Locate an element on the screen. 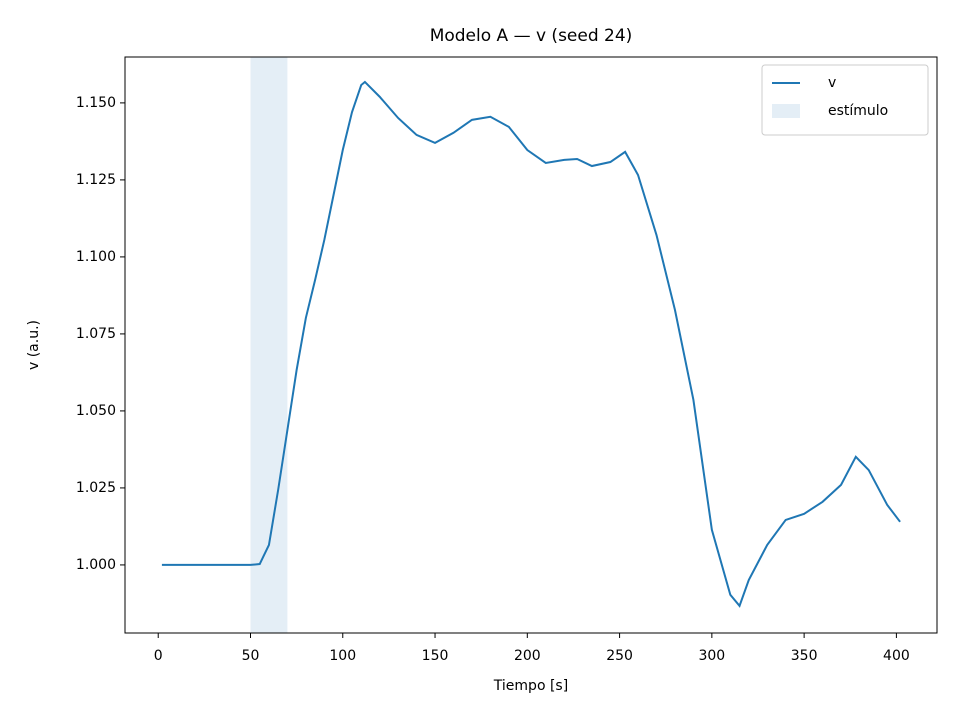 This screenshot has width=960, height=720. y-tick-label: 1.075 is located at coordinates (96, 334).